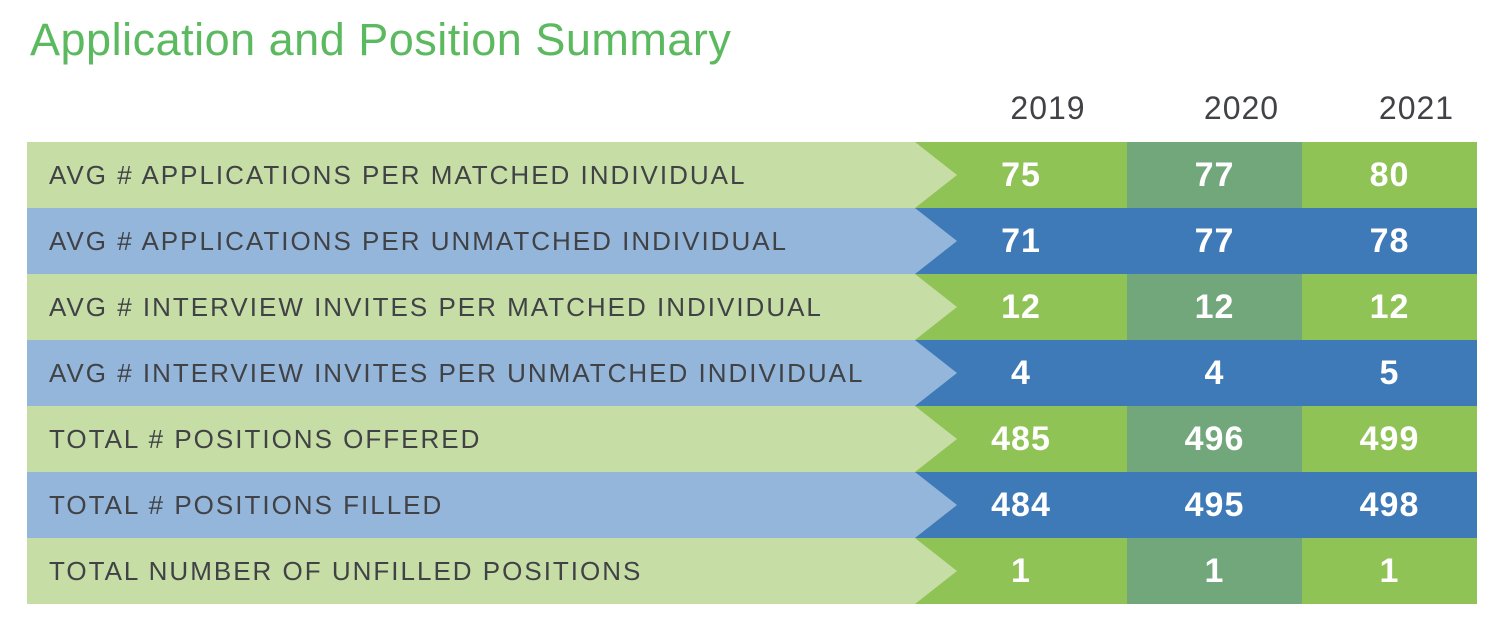  Describe the element at coordinates (381, 39) in the screenshot. I see `page-title: Application and Position Summary` at that location.